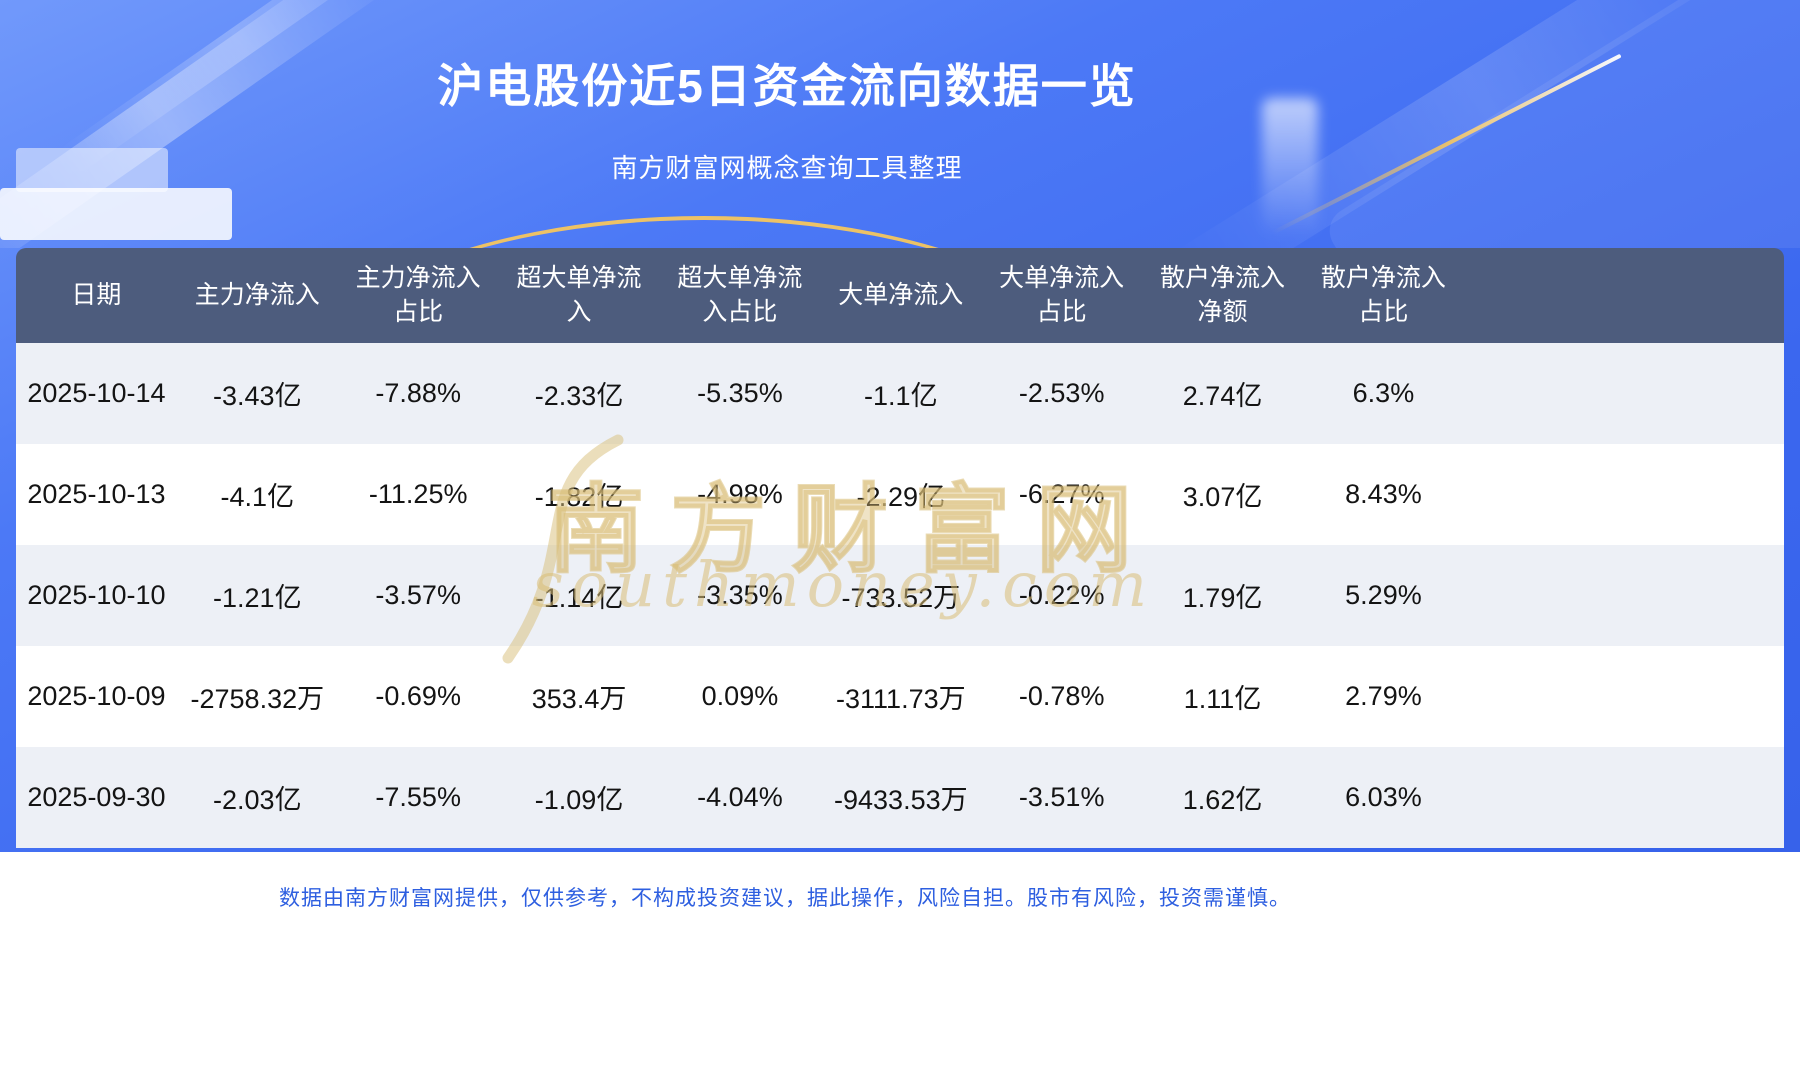  What do you see at coordinates (1383, 595) in the screenshot?
I see `cell-value: 5.29%` at bounding box center [1383, 595].